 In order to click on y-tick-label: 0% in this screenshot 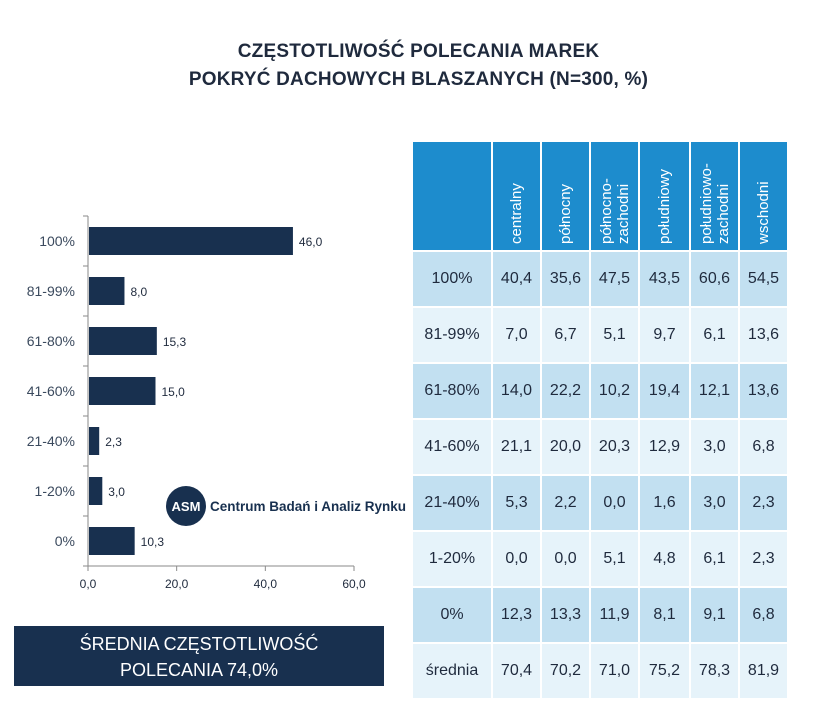, I will do `click(65, 541)`.